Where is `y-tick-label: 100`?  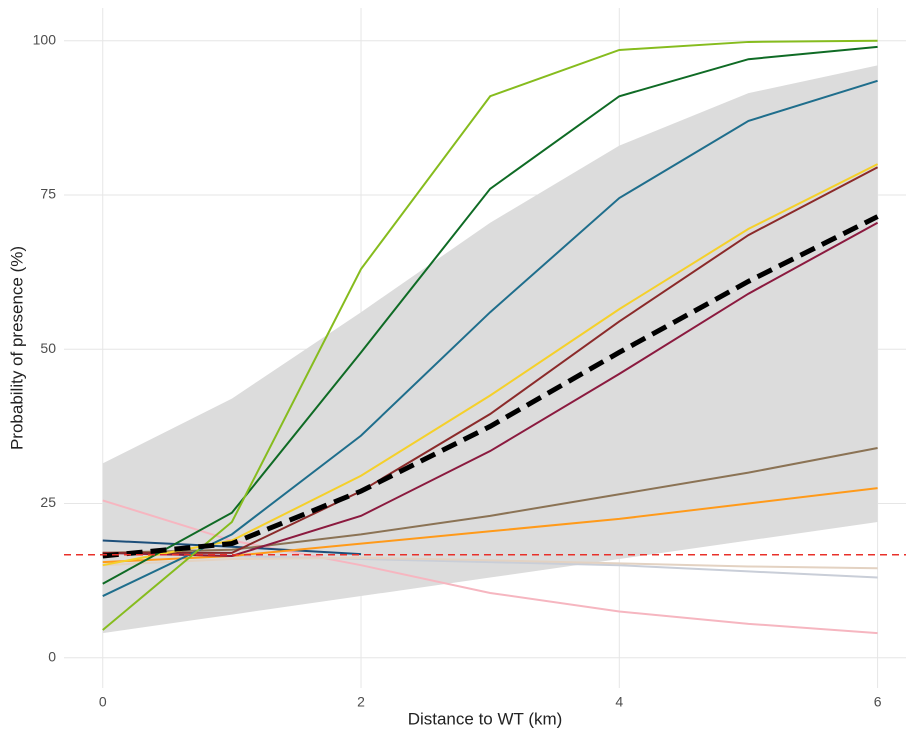 y-tick-label: 100 is located at coordinates (45, 39).